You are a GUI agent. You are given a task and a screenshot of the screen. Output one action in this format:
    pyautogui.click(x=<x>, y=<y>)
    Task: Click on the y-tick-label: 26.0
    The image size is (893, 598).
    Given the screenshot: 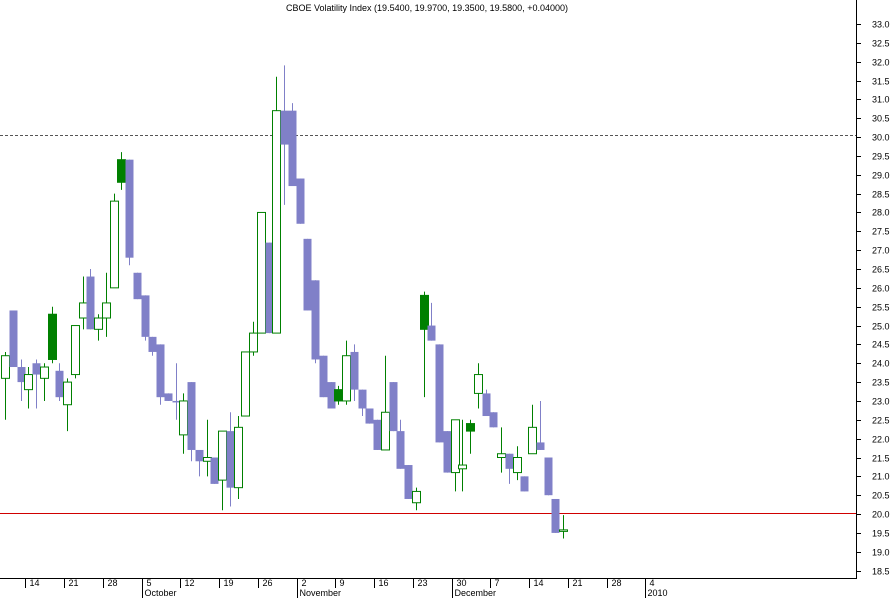 What is the action you would take?
    pyautogui.click(x=881, y=289)
    